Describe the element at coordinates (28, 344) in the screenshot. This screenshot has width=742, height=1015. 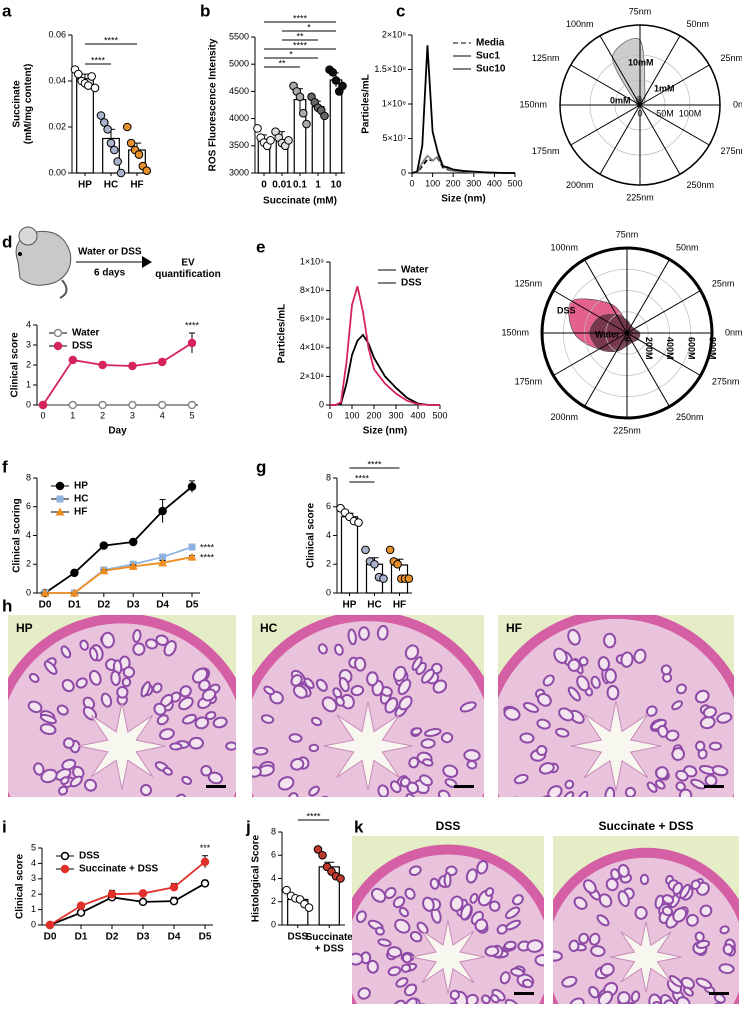
I see `y-tick-label: 3` at that location.